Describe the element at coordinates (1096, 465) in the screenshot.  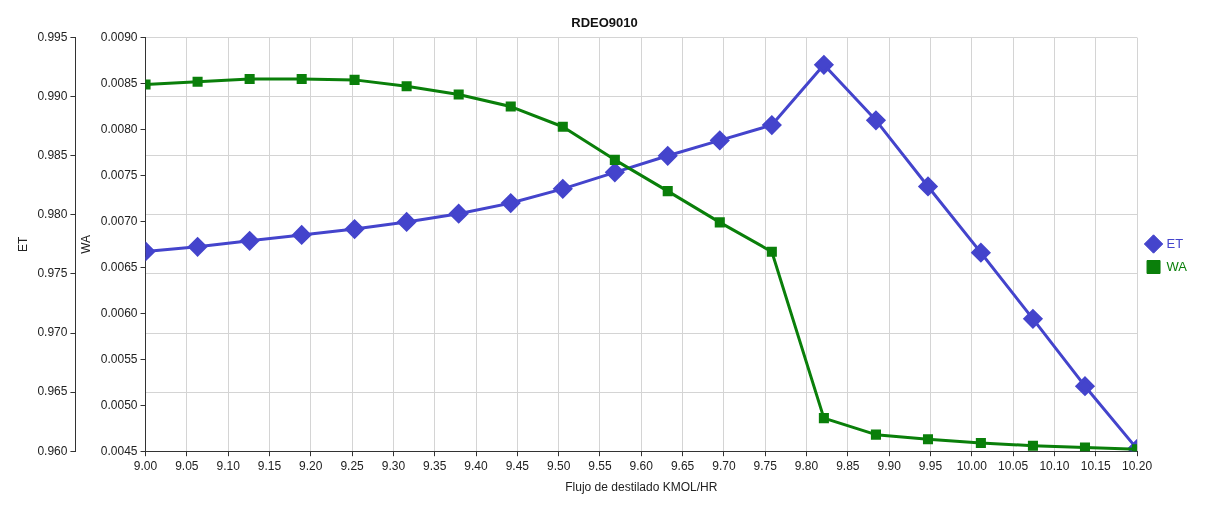
I see `x-tick-label: 10.15` at that location.